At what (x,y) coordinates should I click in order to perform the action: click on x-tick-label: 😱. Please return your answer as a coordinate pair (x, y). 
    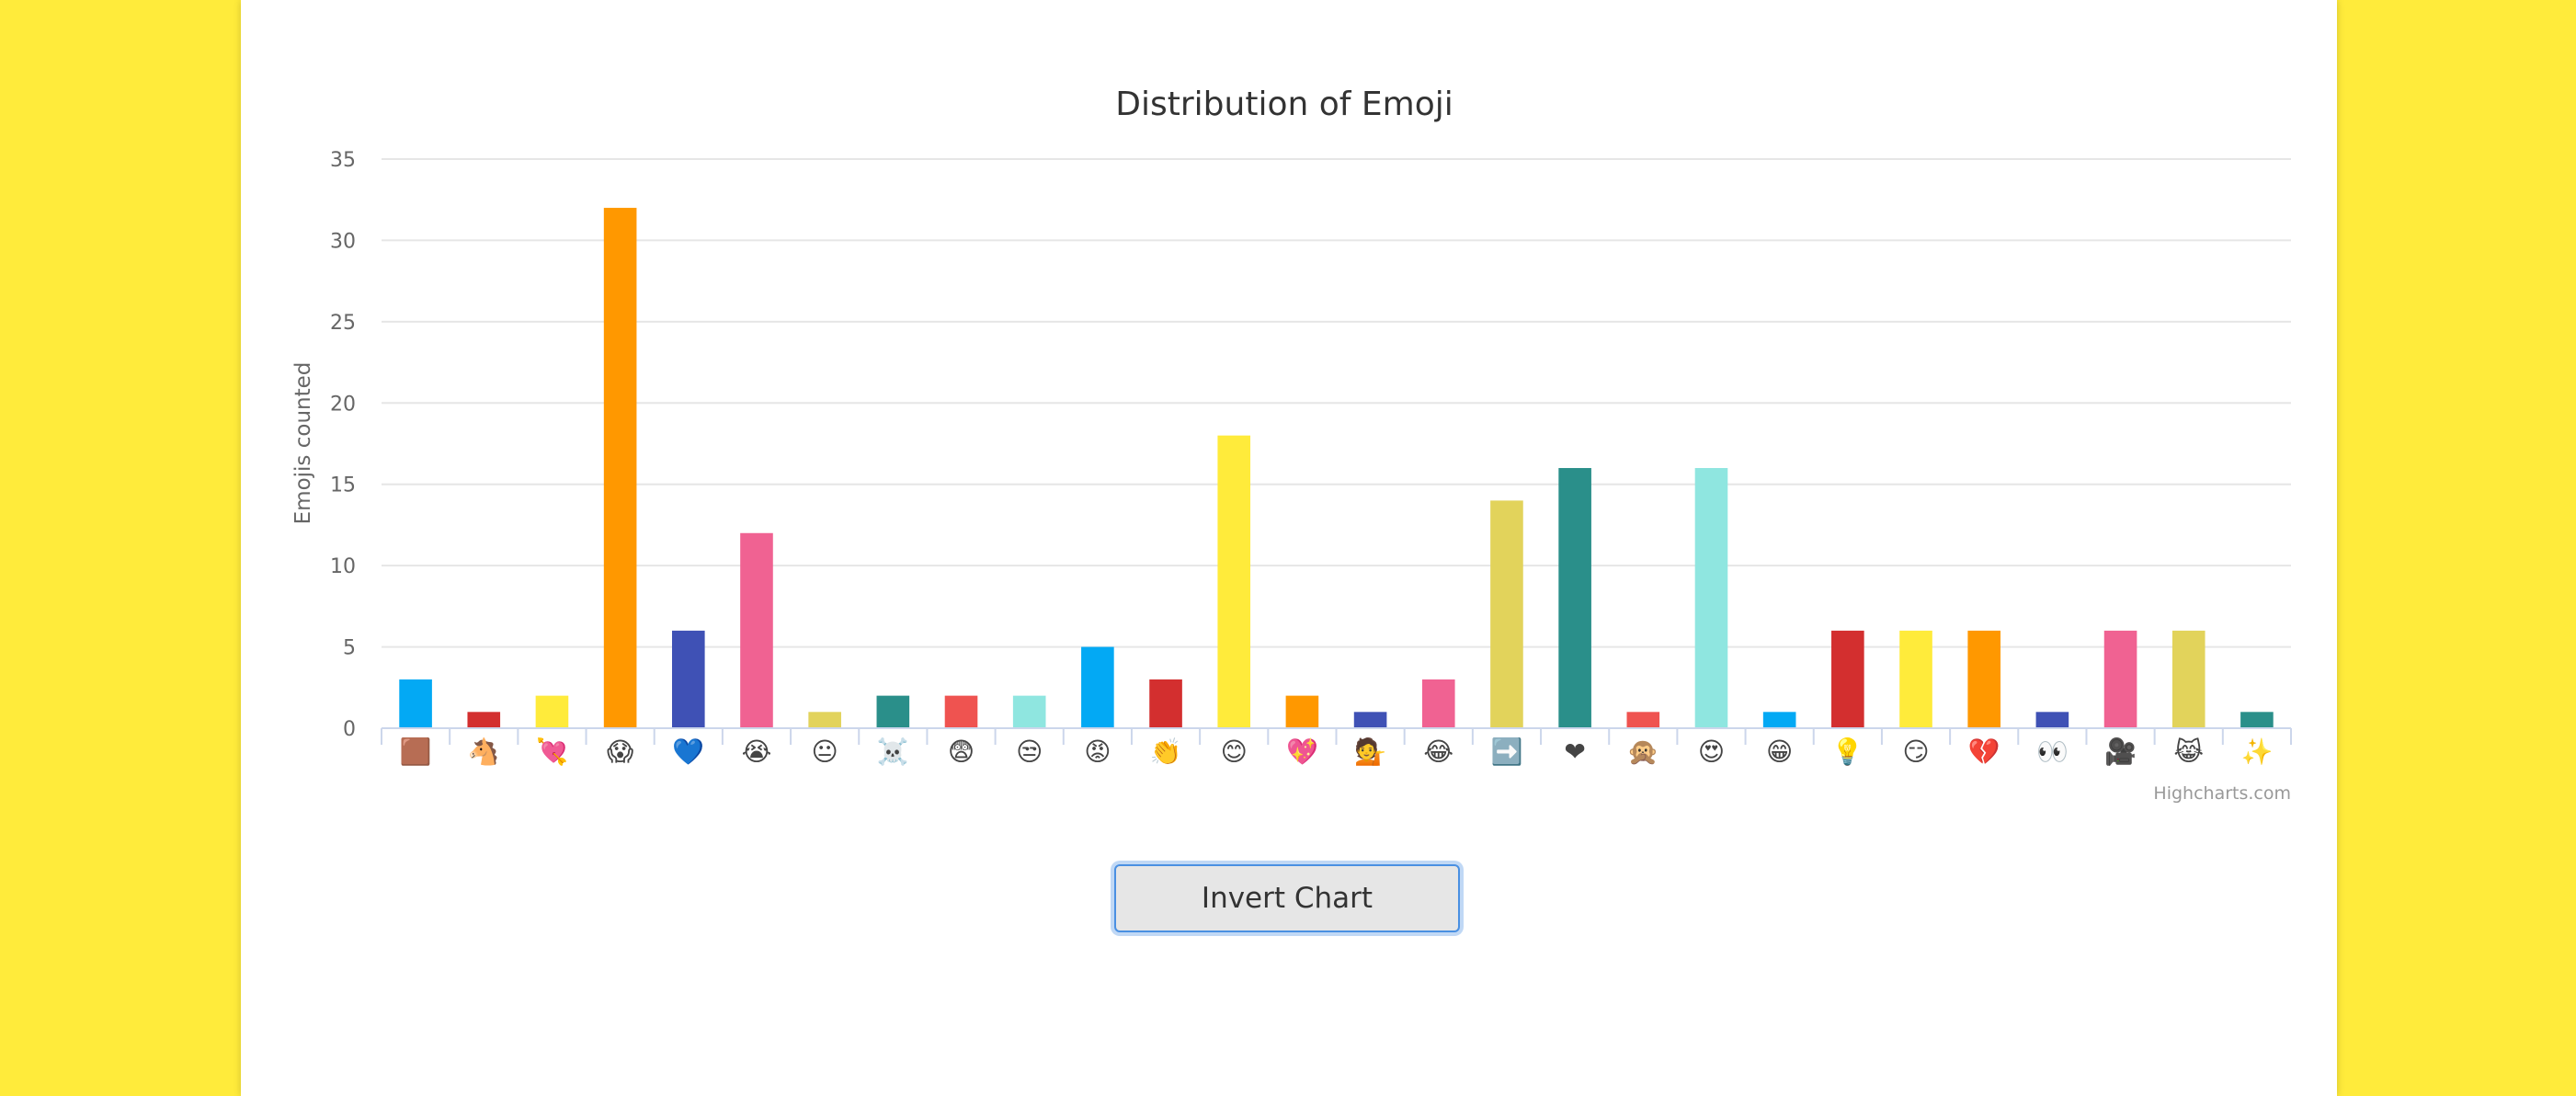
    Looking at the image, I should click on (620, 751).